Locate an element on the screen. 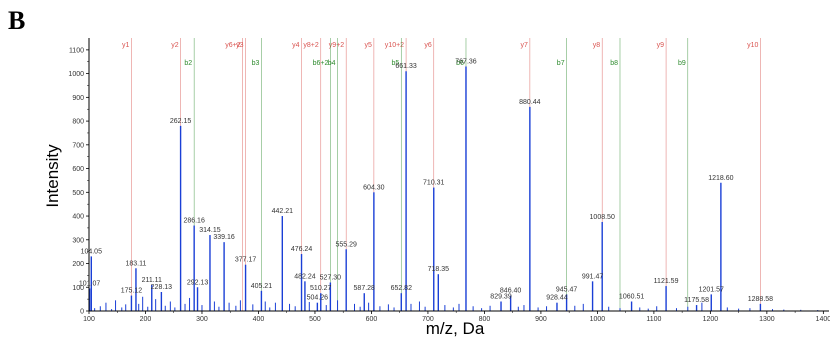 The height and width of the screenshot is (341, 830). x-tick-label: 1000 is located at coordinates (598, 319).